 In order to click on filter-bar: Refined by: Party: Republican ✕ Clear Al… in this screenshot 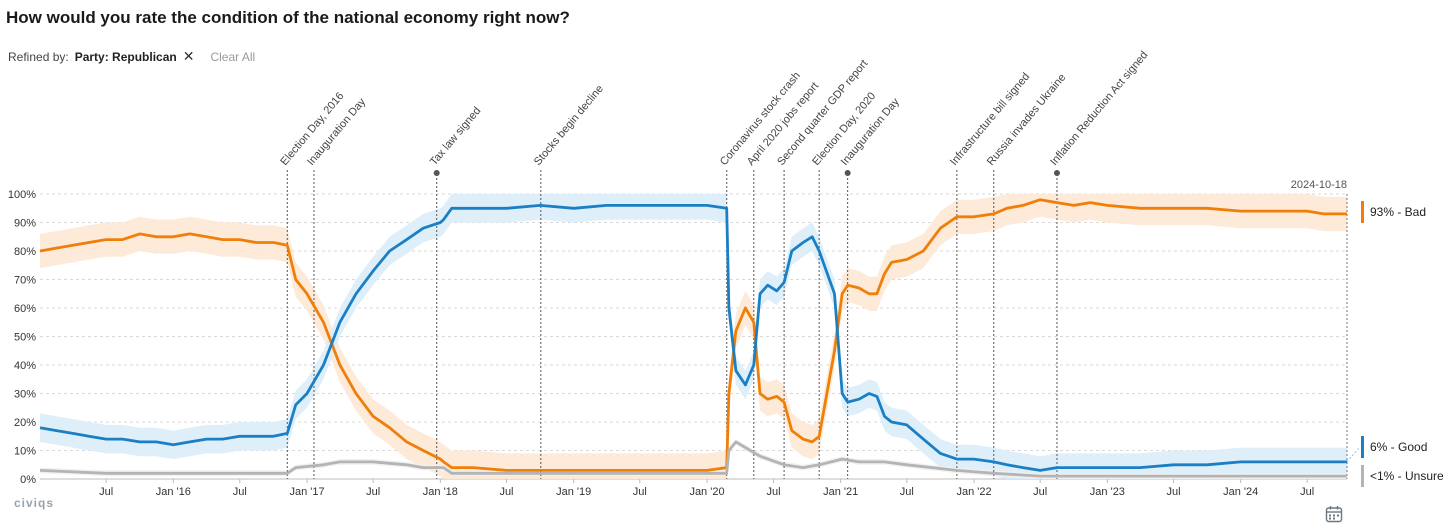, I will do `click(131, 56)`.